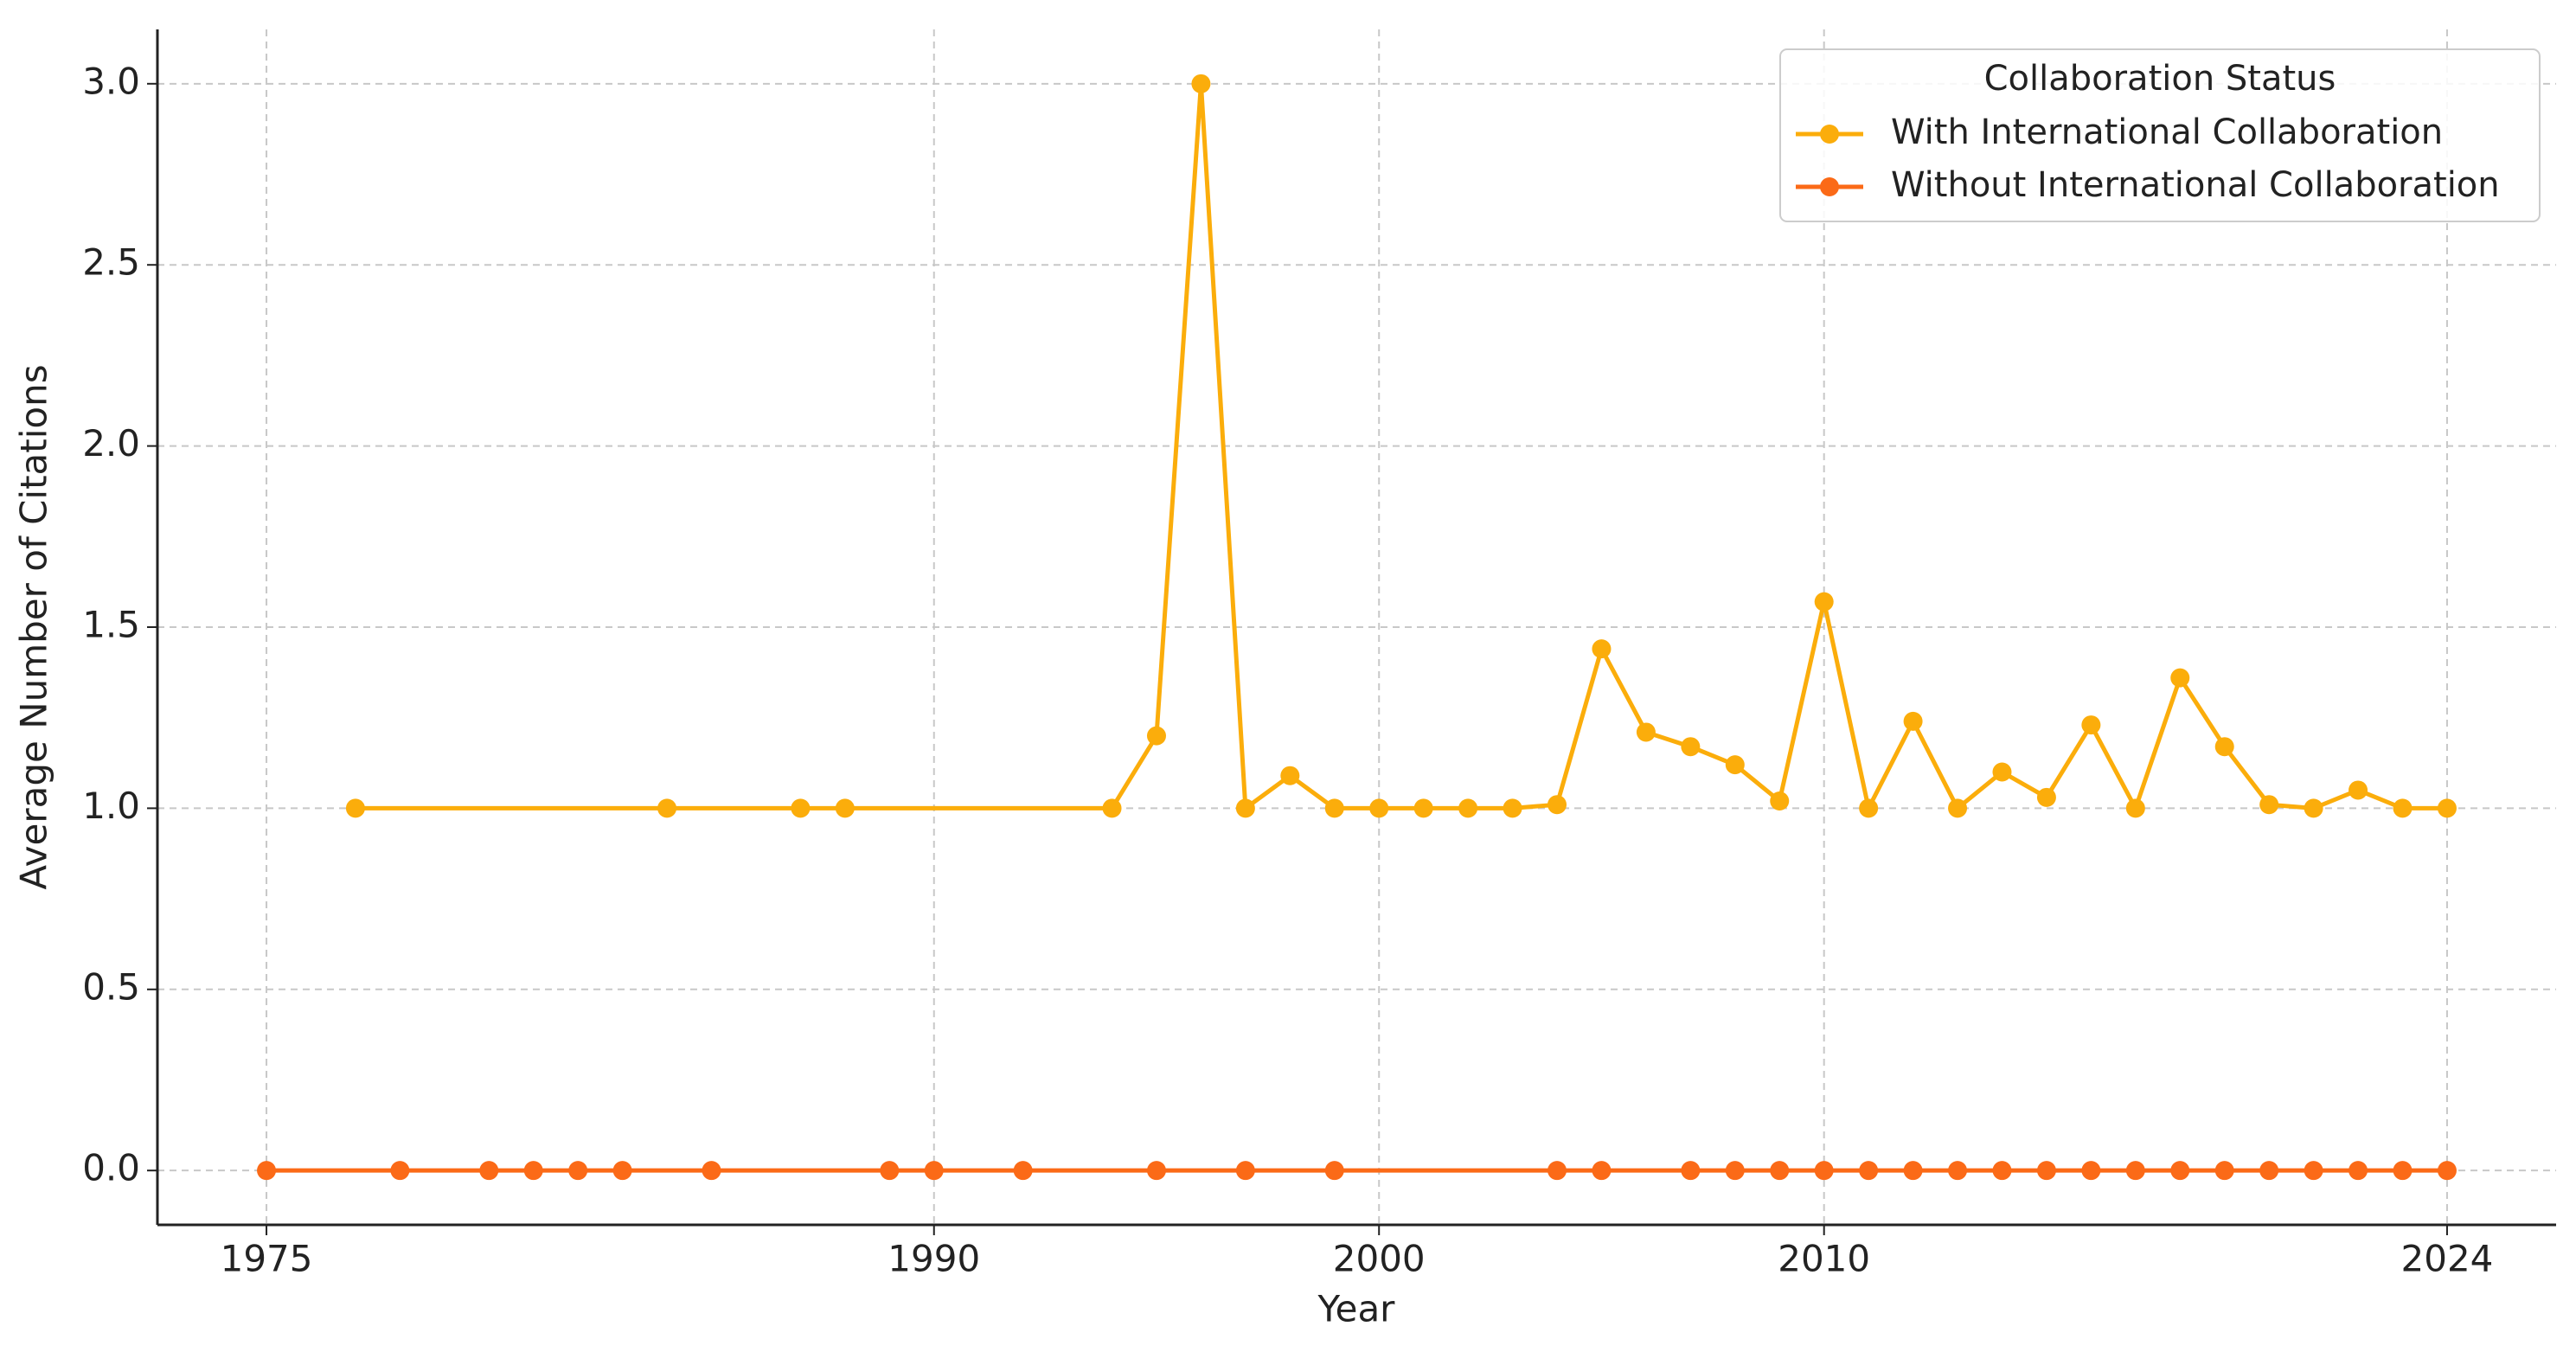 The image size is (2576, 1352). What do you see at coordinates (34, 626) in the screenshot?
I see `y-axis-label: Average Number of Citations` at bounding box center [34, 626].